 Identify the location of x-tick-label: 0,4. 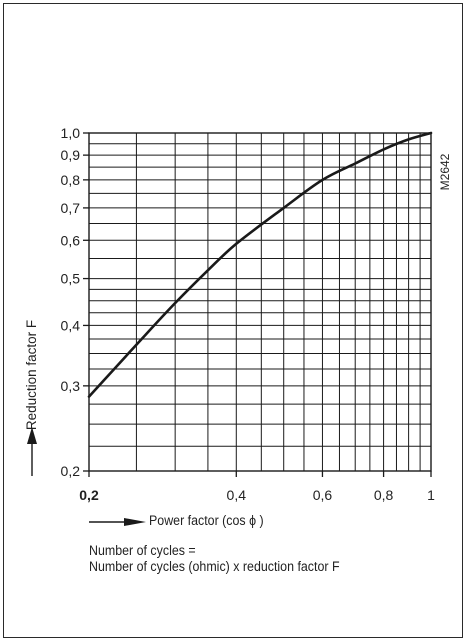
(237, 495).